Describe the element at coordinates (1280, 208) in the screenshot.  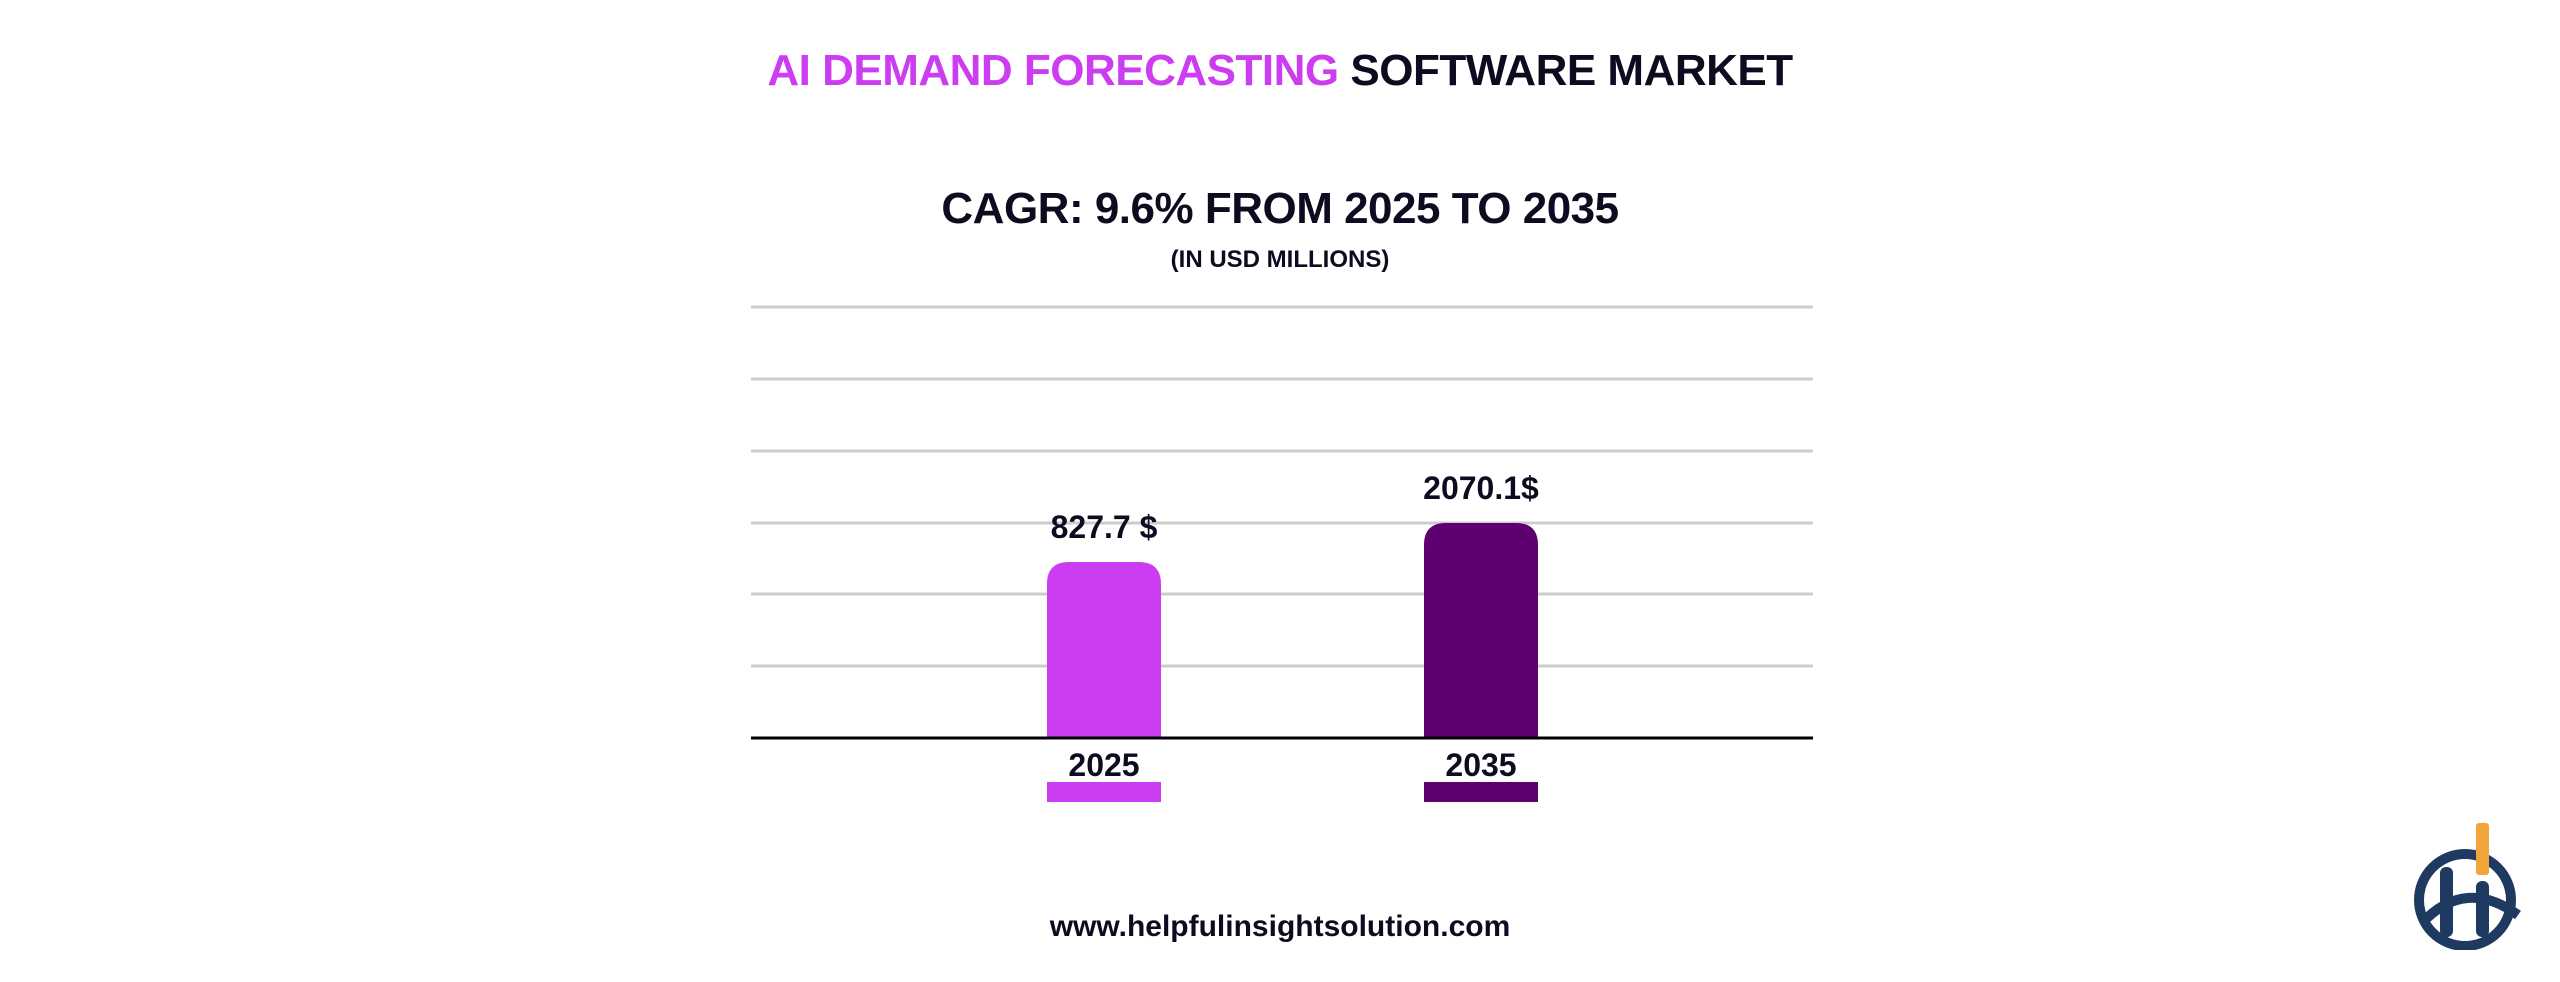
I see `chart-subtitle: CAGR: 9.6% FROM 2025 TO 2035` at that location.